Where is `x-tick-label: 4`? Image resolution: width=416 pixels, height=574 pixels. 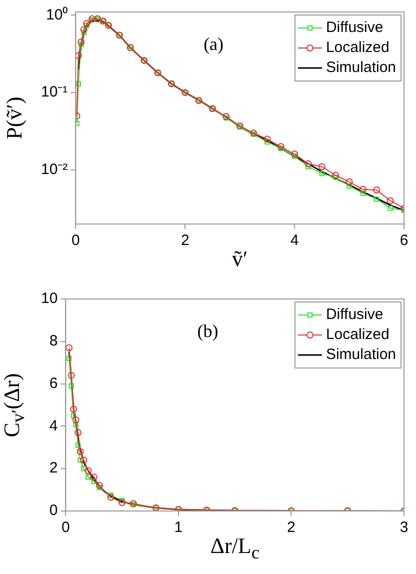
x-tick-label: 4 is located at coordinates (294, 241).